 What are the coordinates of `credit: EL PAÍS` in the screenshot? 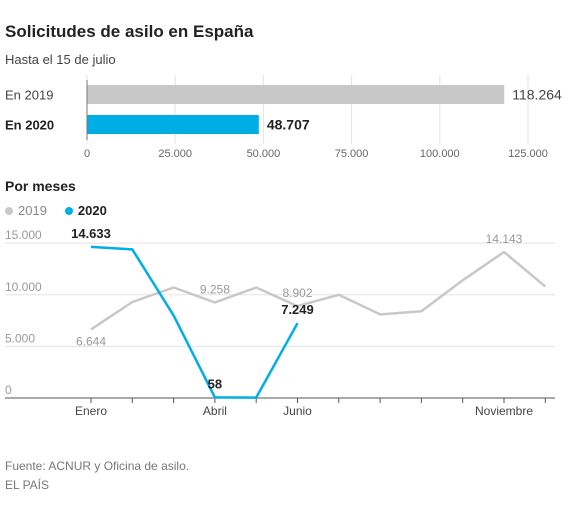 It's located at (27, 485).